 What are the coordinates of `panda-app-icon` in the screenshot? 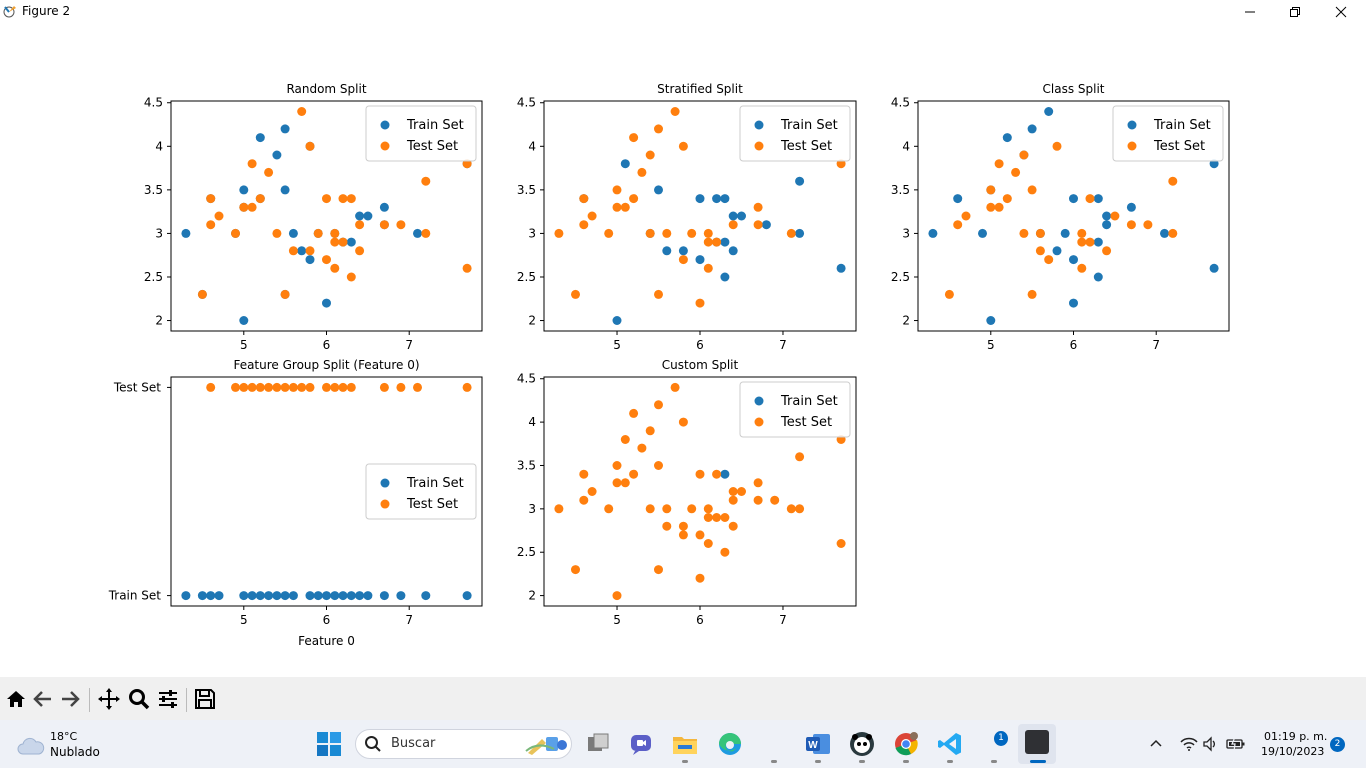 It's located at (862, 744).